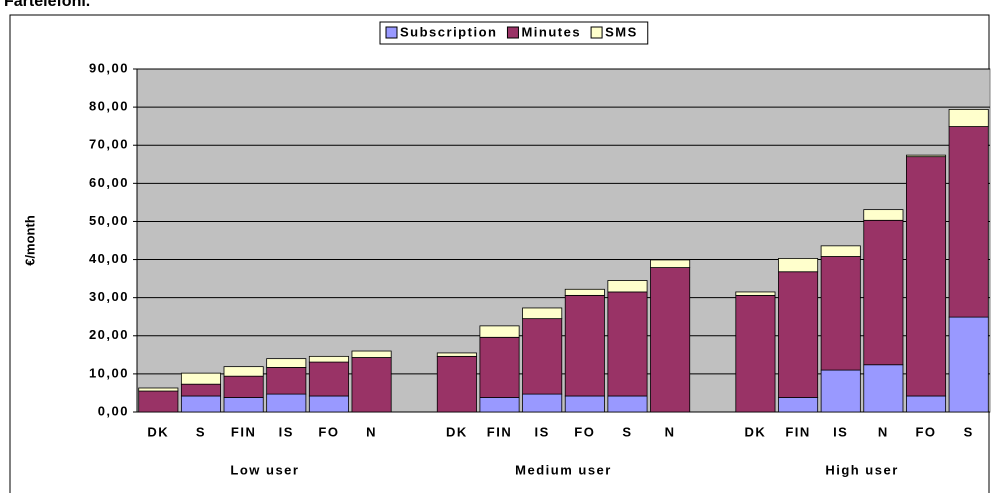 Image resolution: width=993 pixels, height=493 pixels. What do you see at coordinates (109, 372) in the screenshot?
I see `y-tick-label: 10,00` at bounding box center [109, 372].